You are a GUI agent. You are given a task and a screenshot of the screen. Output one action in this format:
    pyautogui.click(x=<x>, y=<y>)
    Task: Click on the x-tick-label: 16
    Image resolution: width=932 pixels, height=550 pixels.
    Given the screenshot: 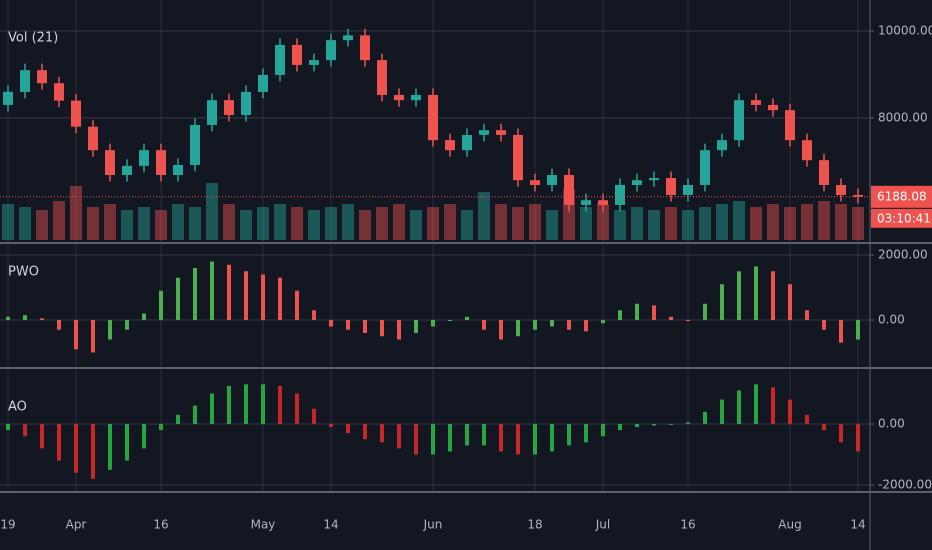 What is the action you would take?
    pyautogui.click(x=687, y=525)
    